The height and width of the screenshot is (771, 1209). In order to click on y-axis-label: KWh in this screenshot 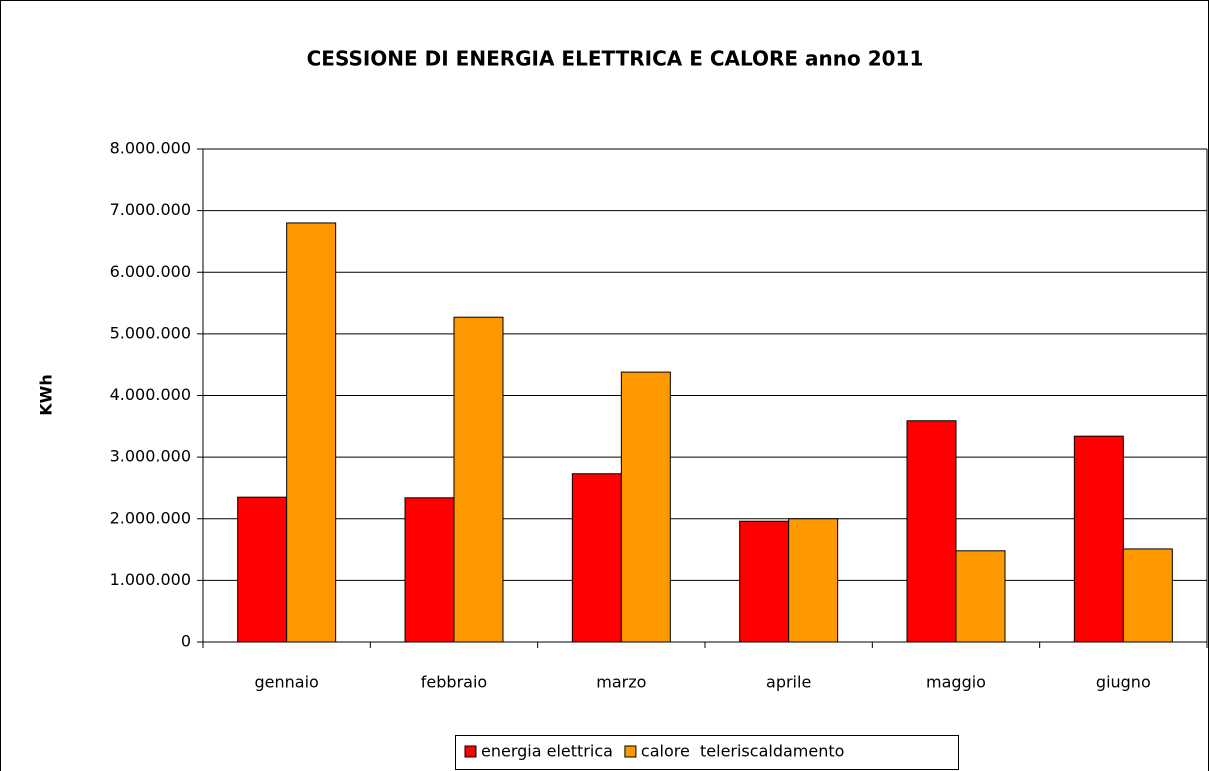, I will do `click(46, 394)`.